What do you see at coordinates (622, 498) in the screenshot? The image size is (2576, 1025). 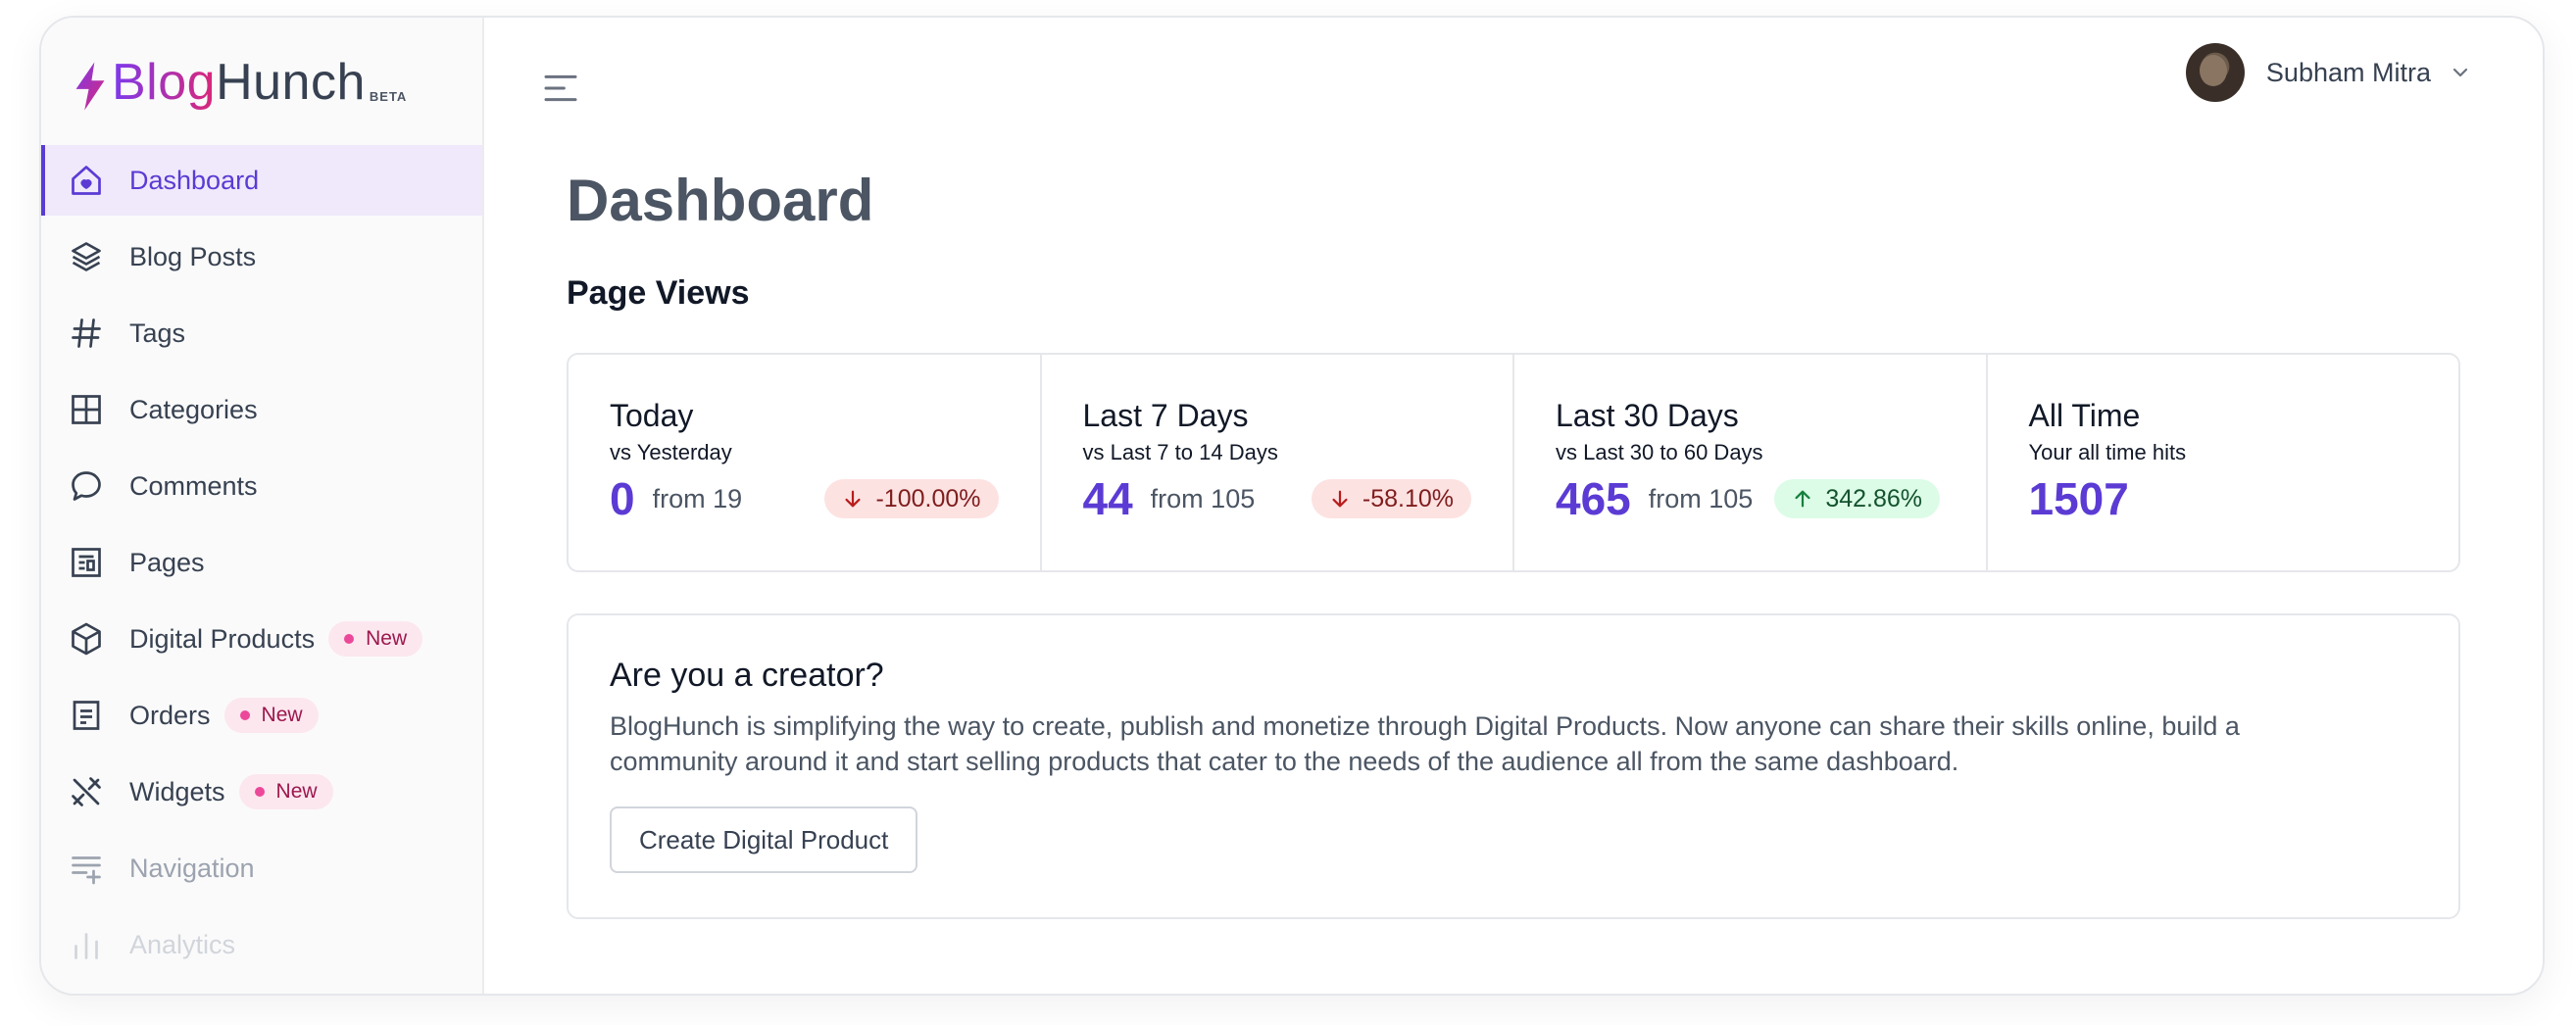 I see `stat-value: 0` at bounding box center [622, 498].